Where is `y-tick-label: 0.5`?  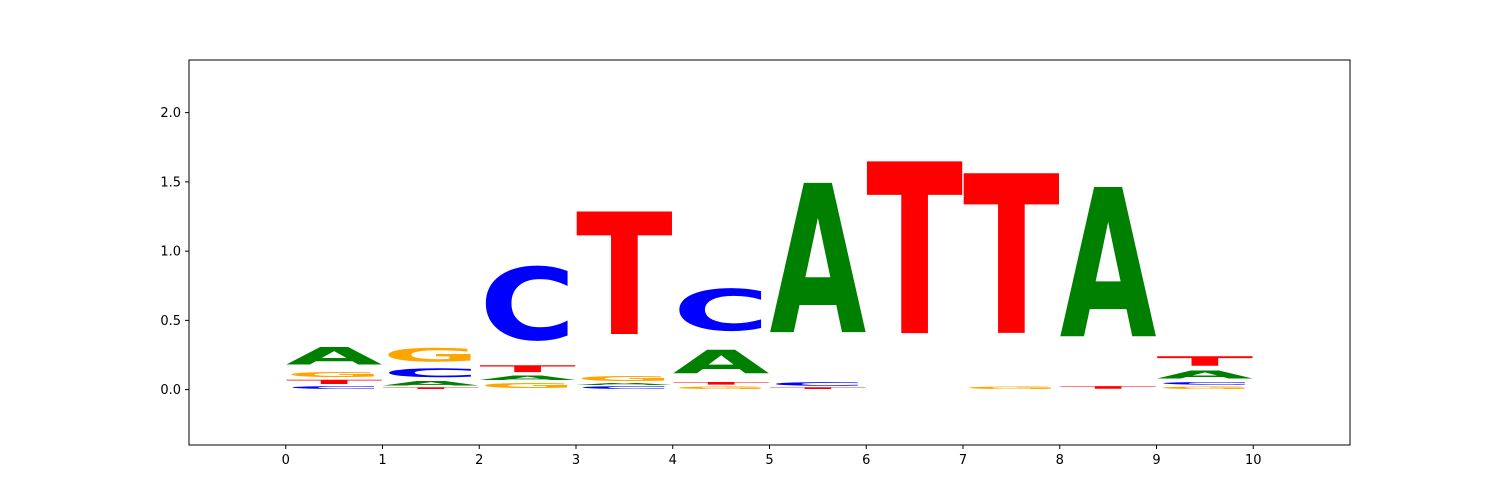
y-tick-label: 0.5 is located at coordinates (170, 321).